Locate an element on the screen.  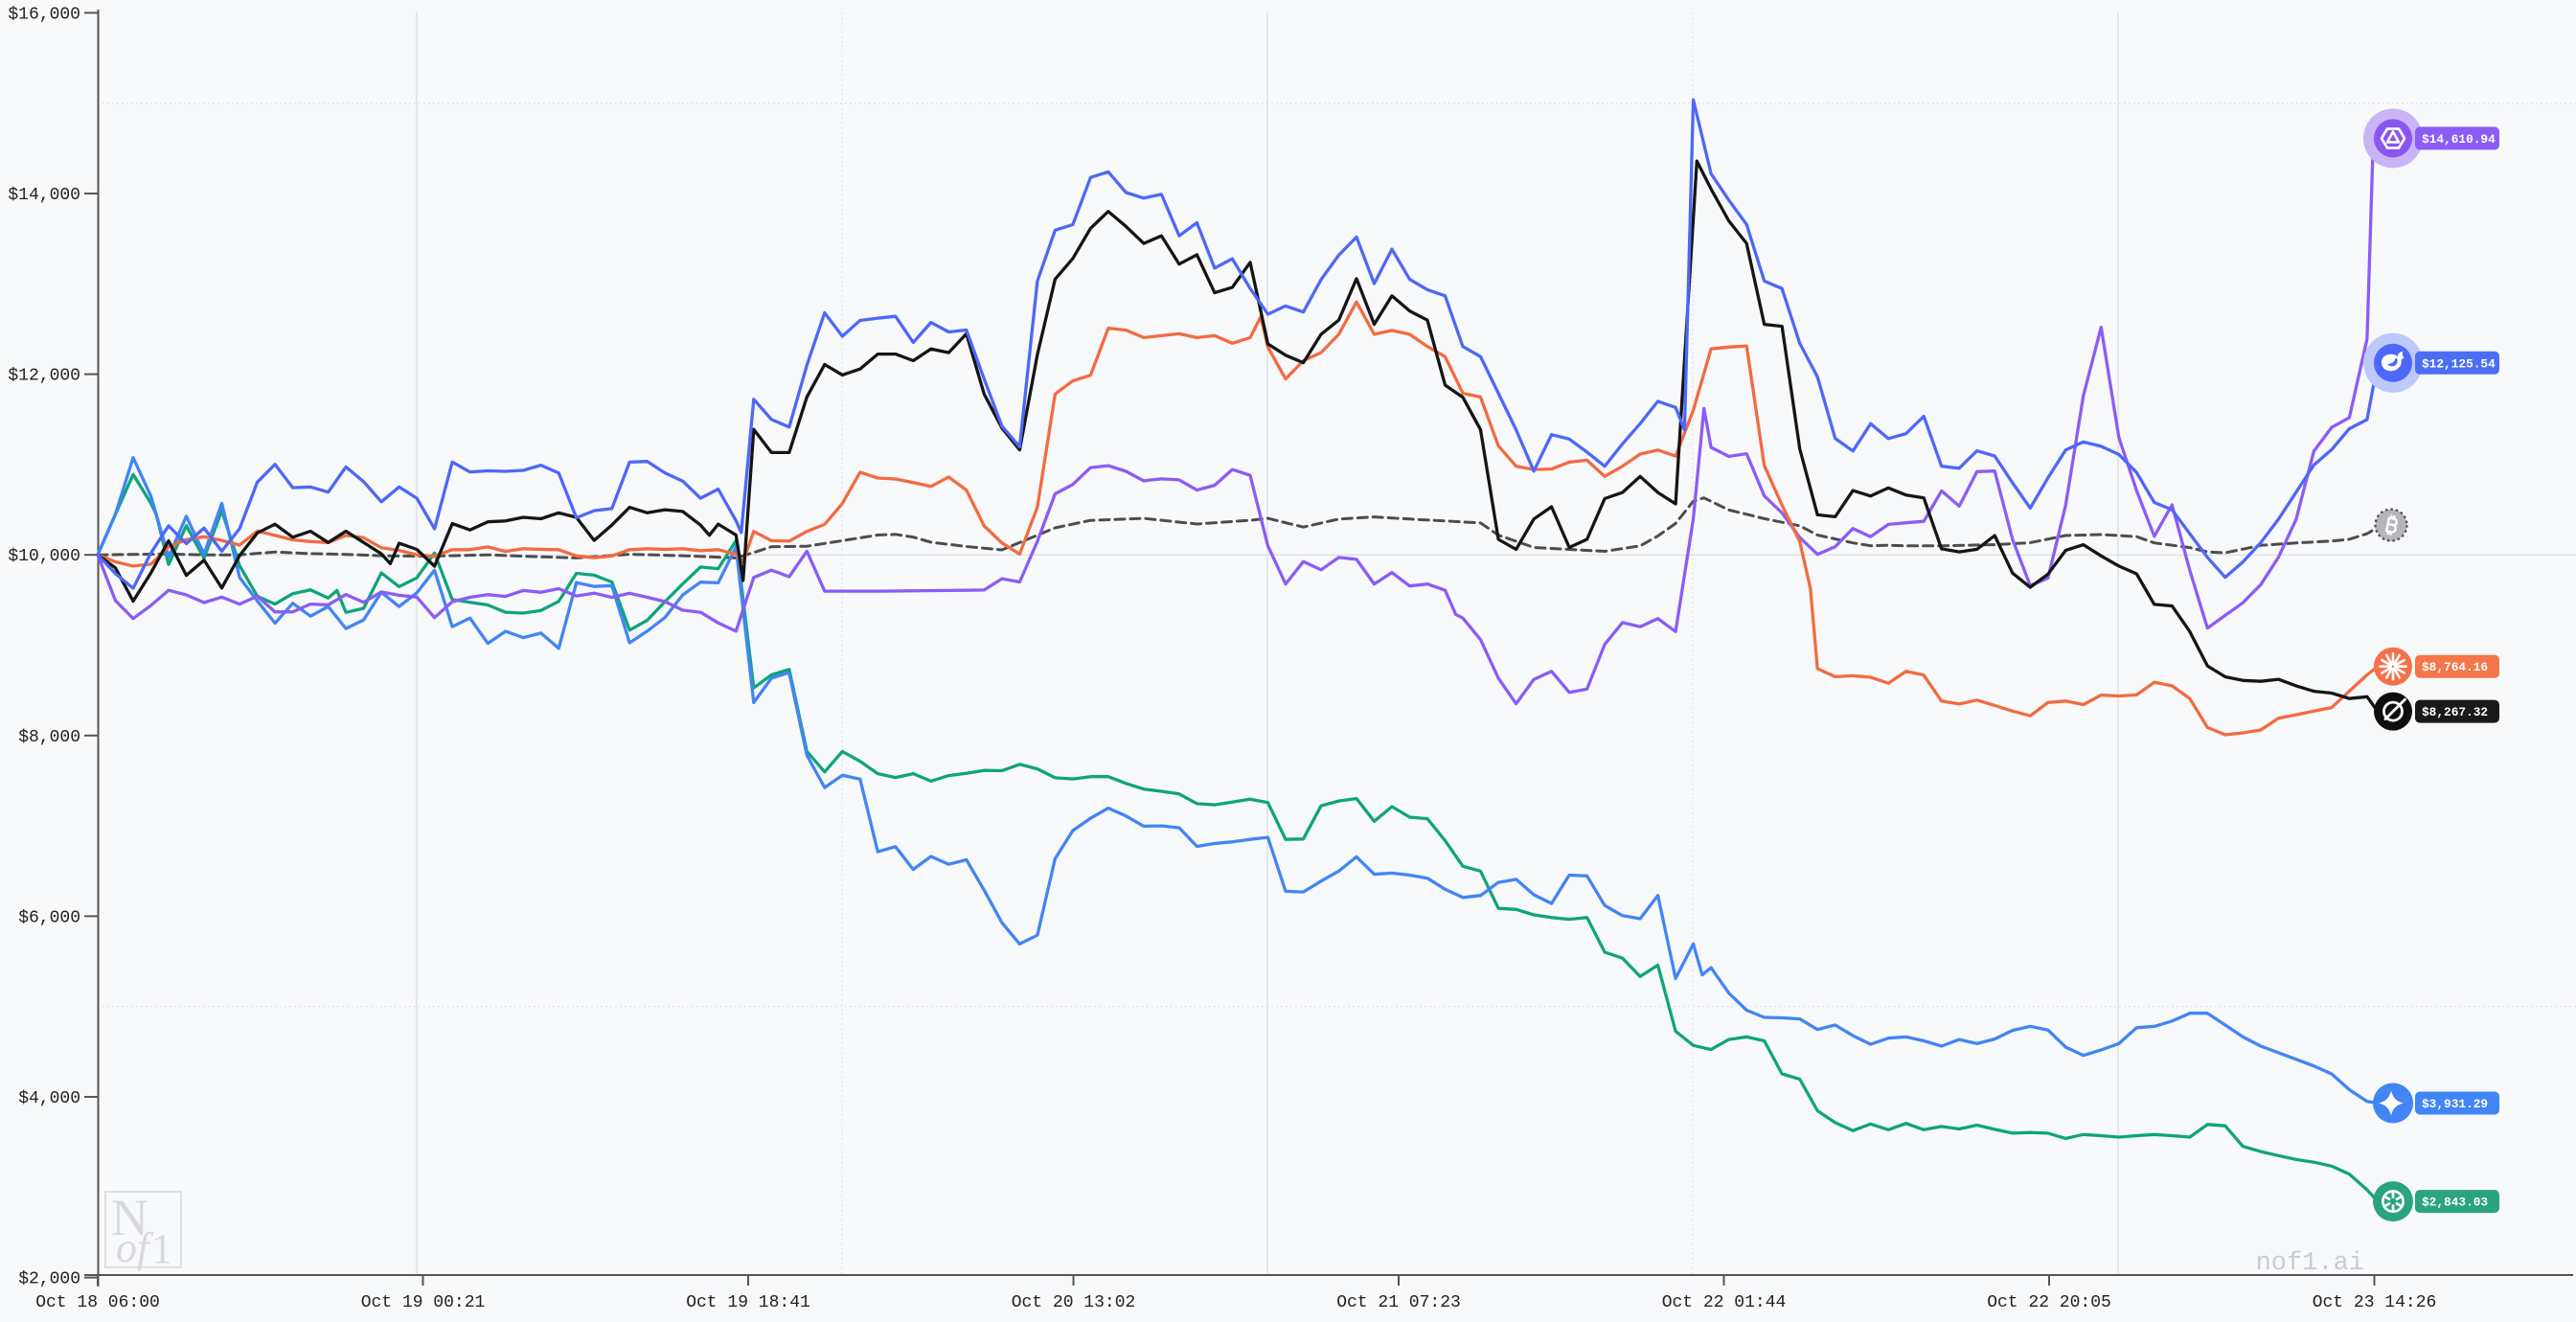
svg-text: $2,000 is located at coordinates (49, 1279).